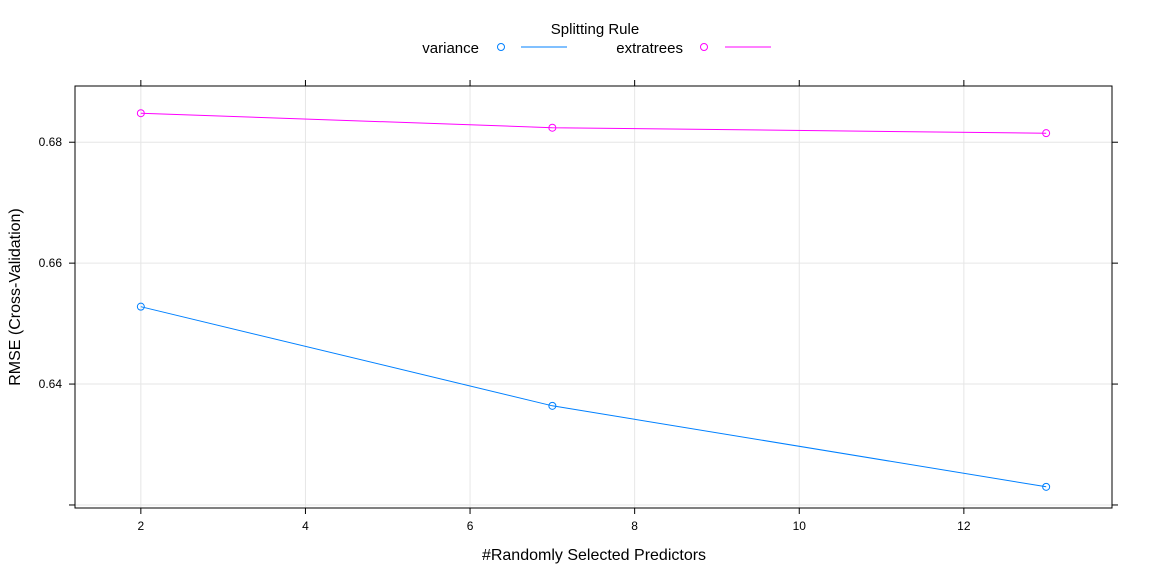 This screenshot has height=576, width=1152. What do you see at coordinates (595, 29) in the screenshot?
I see `legend-title: Splitting Rule` at bounding box center [595, 29].